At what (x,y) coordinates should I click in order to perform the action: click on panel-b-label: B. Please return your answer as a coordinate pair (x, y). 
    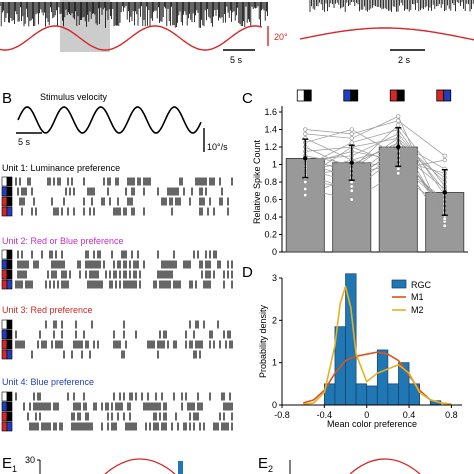
    Looking at the image, I should click on (7, 98).